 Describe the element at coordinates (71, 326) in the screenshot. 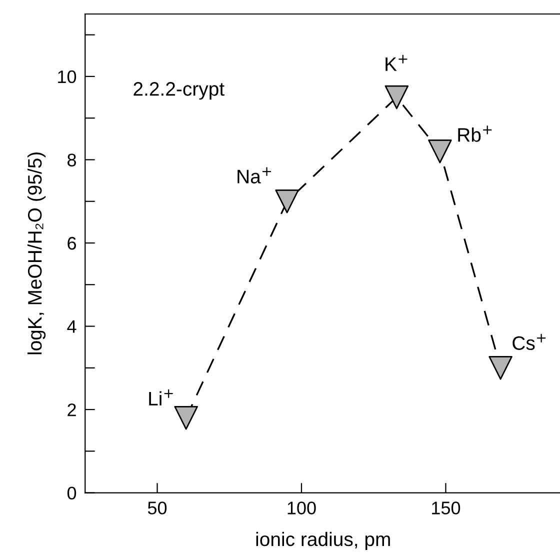

I see `y-tick-label: 4` at that location.